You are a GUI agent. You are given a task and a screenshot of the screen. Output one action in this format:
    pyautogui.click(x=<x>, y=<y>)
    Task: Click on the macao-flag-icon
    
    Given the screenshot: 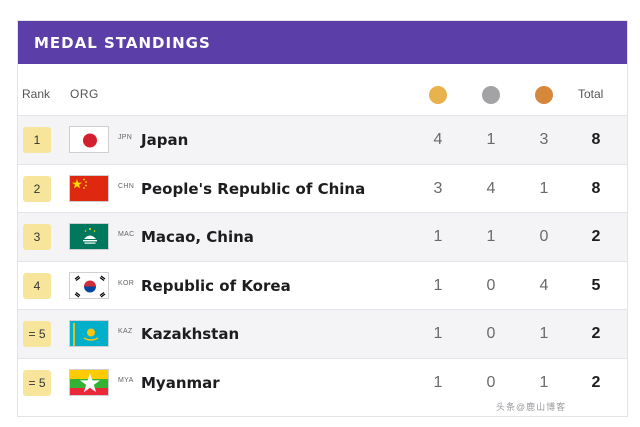 What is the action you would take?
    pyautogui.click(x=89, y=236)
    